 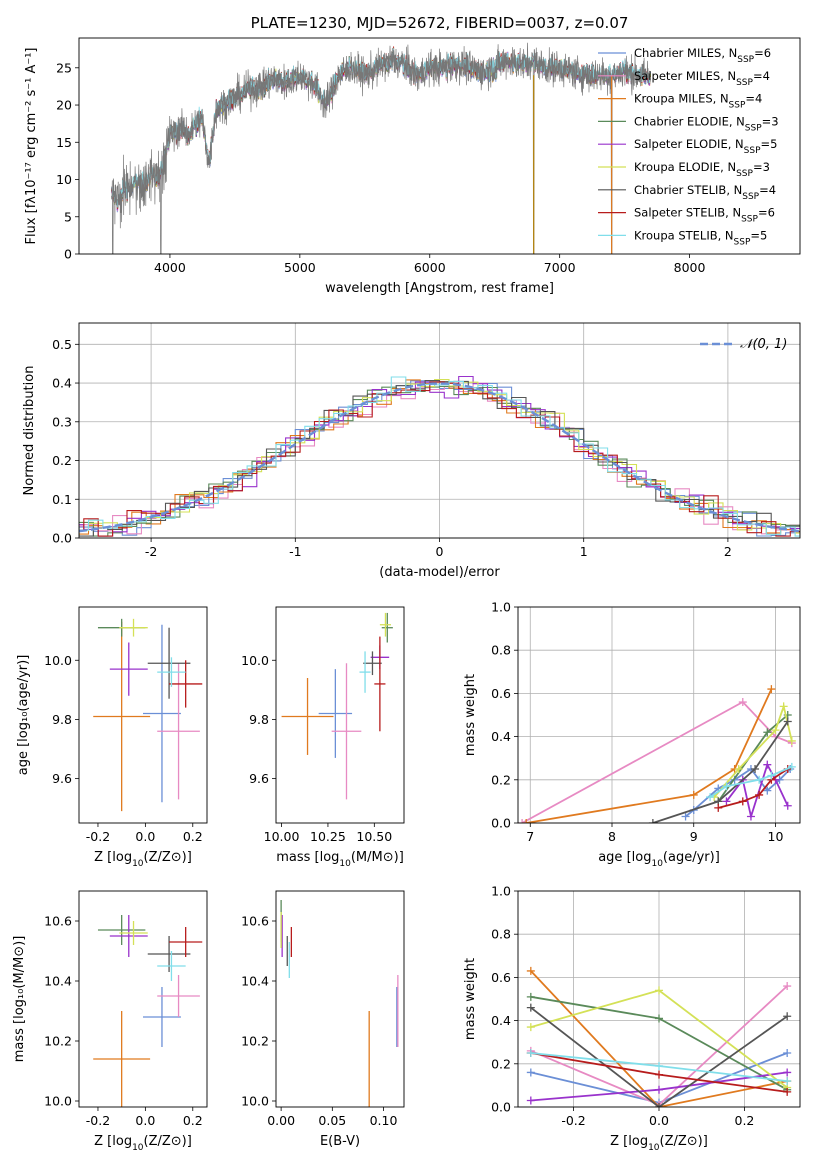 What do you see at coordinates (440, 551) in the screenshot?
I see `x-tick-label: 0` at bounding box center [440, 551].